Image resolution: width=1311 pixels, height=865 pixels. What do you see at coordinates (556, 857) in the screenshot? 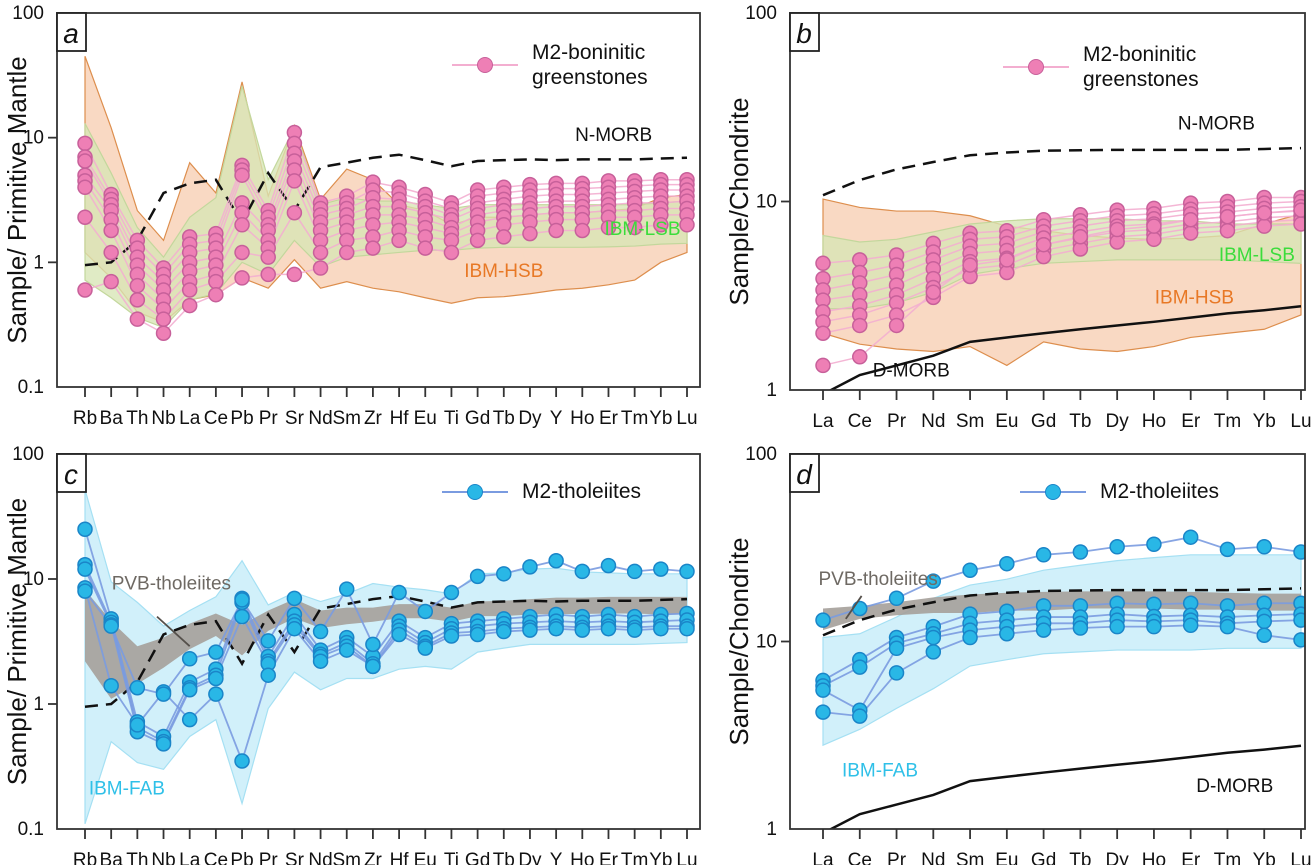
I see `x-tick-label: Y` at bounding box center [556, 857].